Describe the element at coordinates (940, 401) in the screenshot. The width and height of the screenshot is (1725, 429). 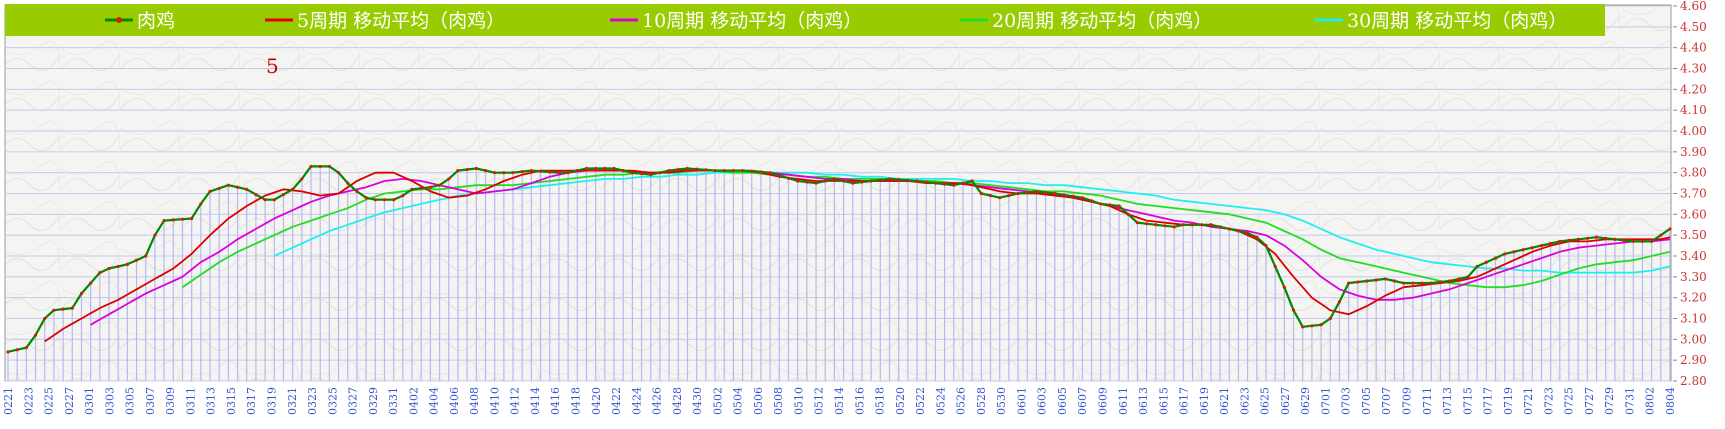
I see `x-tick-label: 0524` at that location.